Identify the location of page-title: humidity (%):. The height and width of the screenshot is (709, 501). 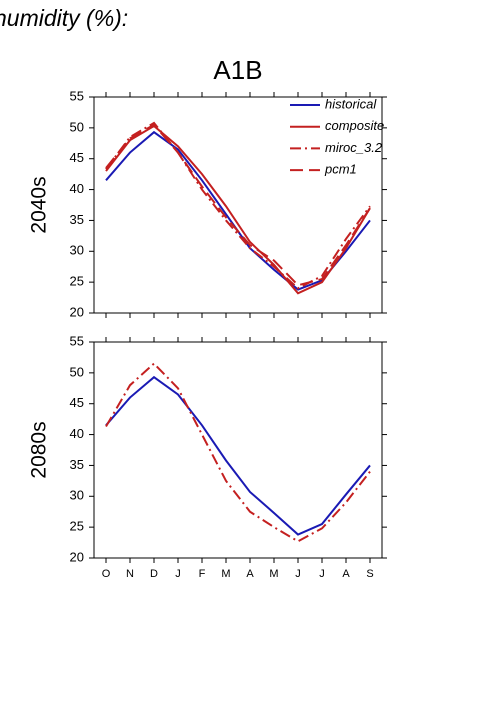
(64, 18).